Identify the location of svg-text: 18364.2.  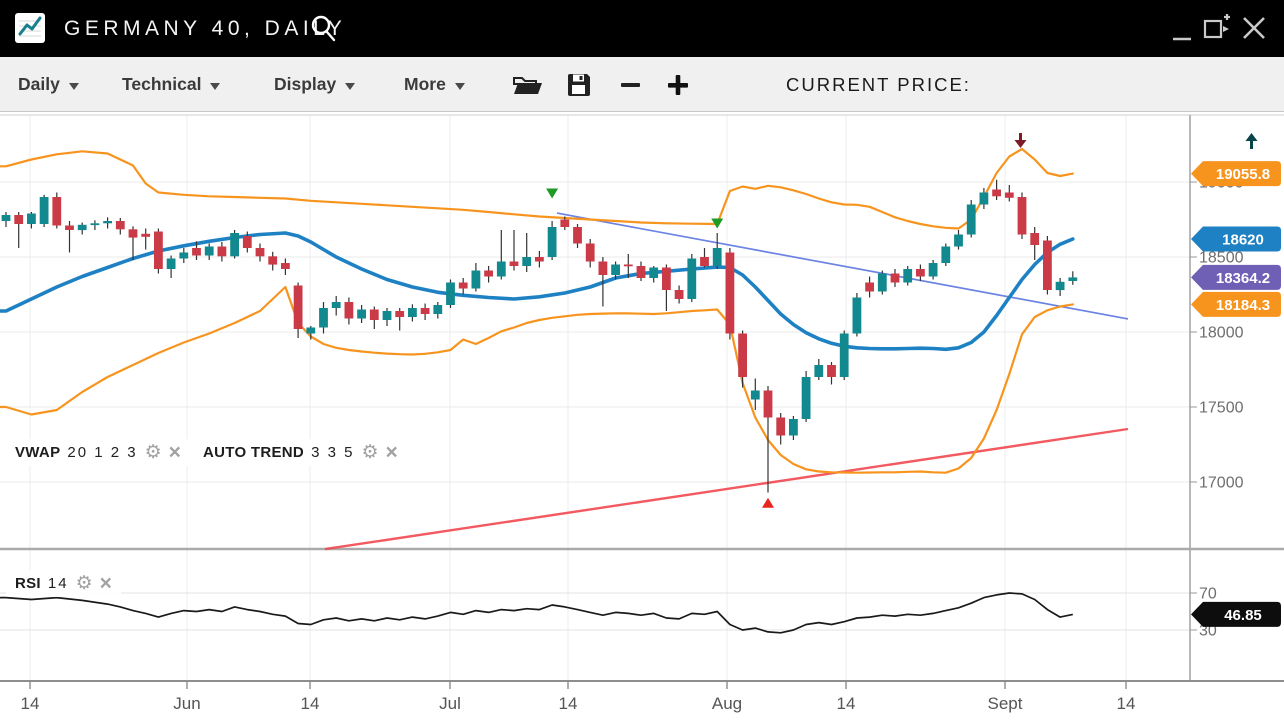
(1243, 278).